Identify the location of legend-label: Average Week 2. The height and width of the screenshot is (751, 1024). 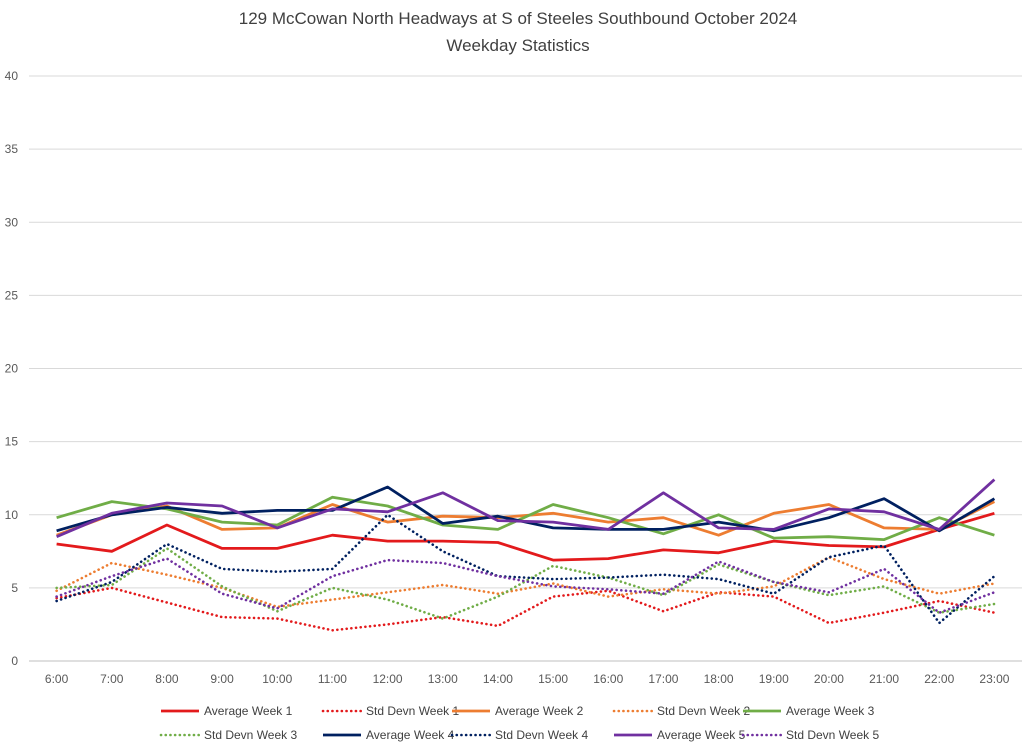
(539, 711).